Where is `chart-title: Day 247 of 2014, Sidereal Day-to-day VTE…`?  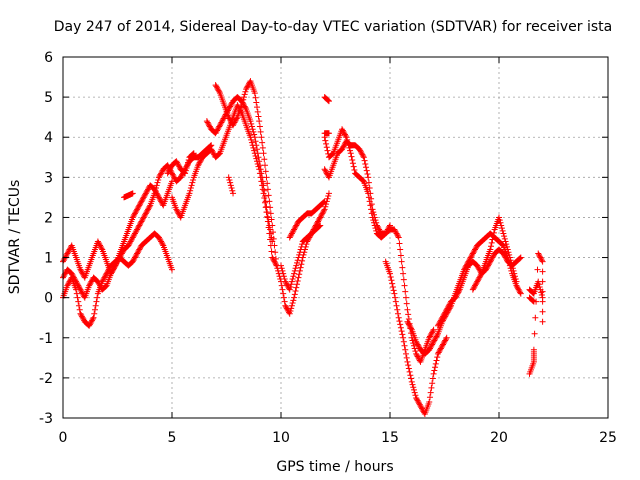
chart-title: Day 247 of 2014, Sidereal Day-to-day VTE… is located at coordinates (333, 27).